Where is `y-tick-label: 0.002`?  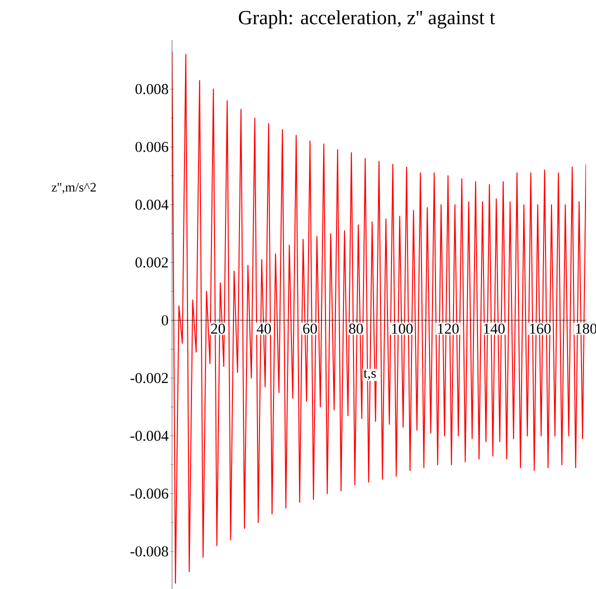 y-tick-label: 0.002 is located at coordinates (151, 262).